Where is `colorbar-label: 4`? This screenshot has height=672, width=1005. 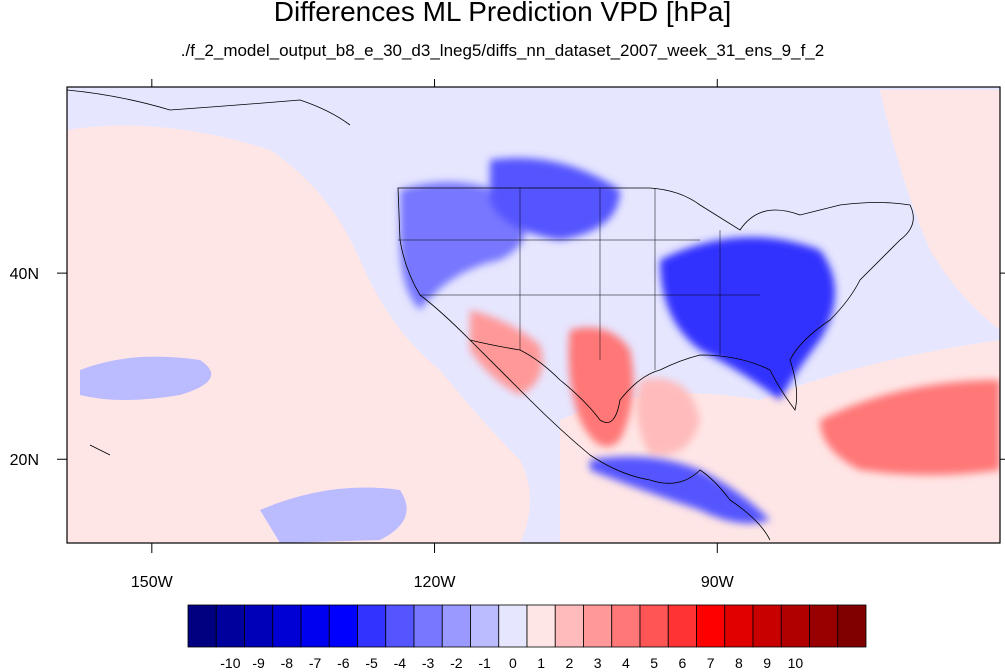 colorbar-label: 4 is located at coordinates (626, 663).